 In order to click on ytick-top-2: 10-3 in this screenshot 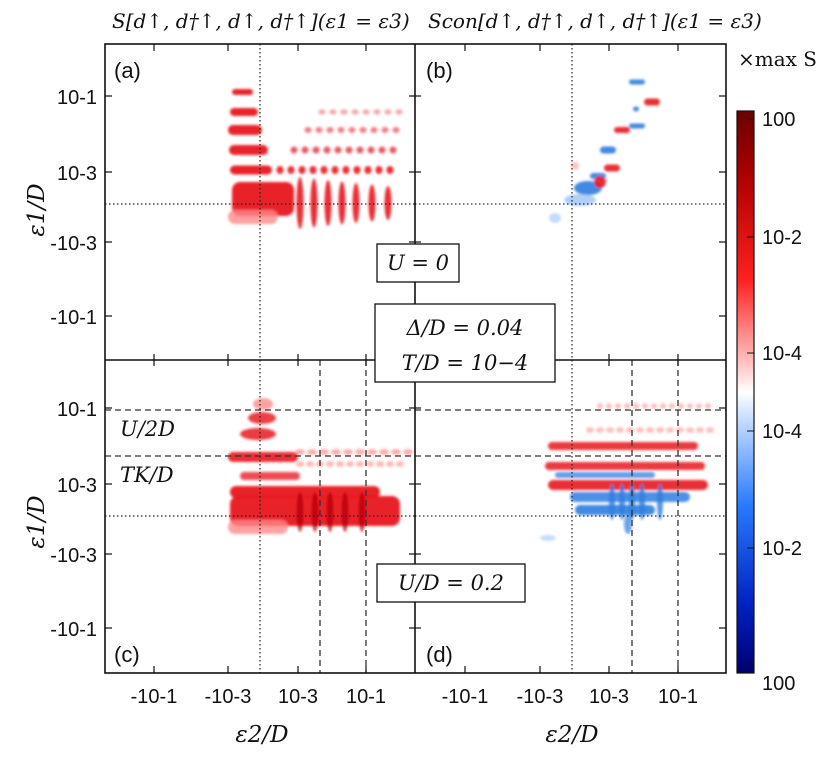, I will do `click(77, 174)`.